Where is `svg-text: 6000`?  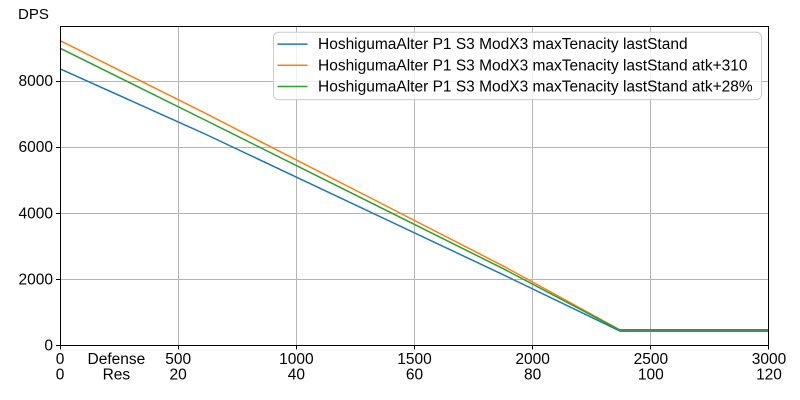
svg-text: 6000 is located at coordinates (36, 147).